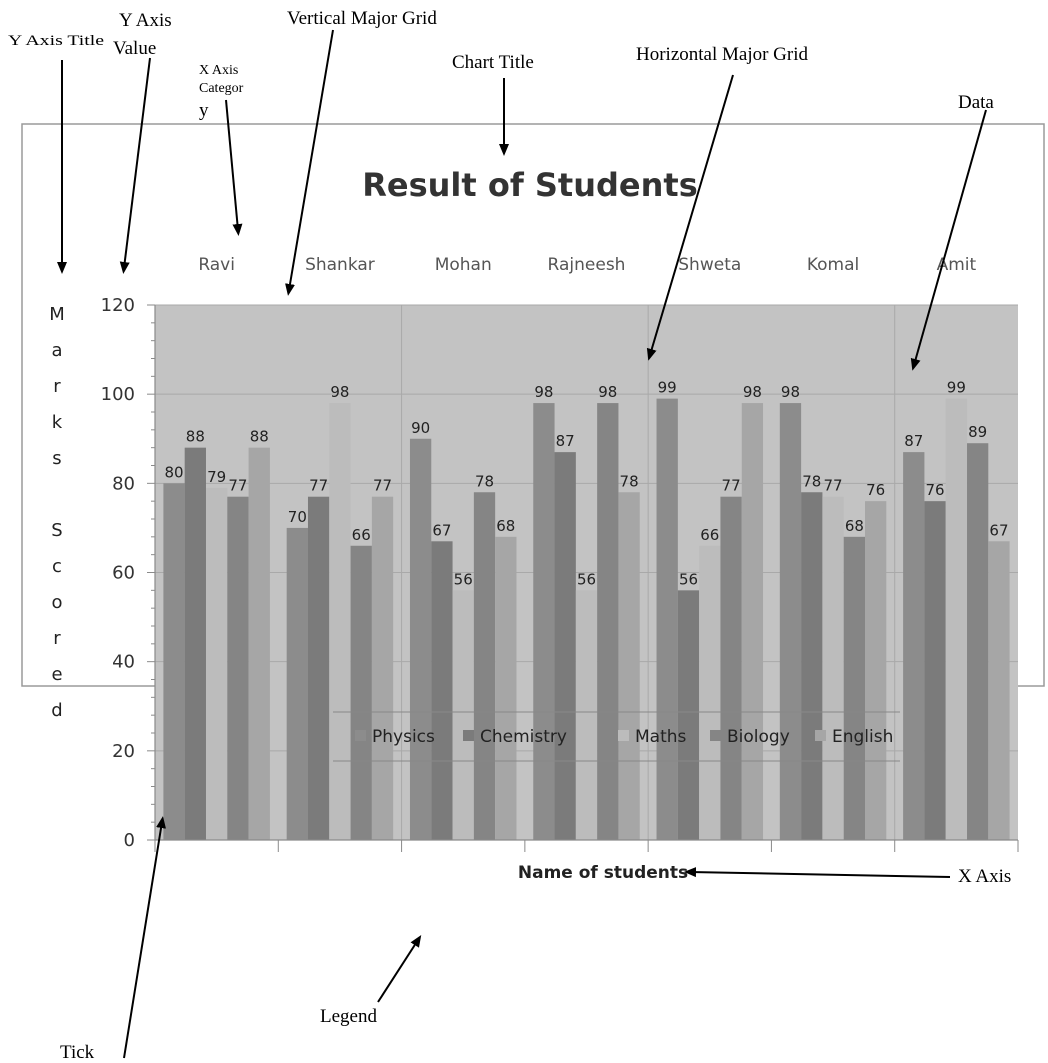 This screenshot has height=1063, width=1048. I want to click on arrow-tick, so click(144, 937).